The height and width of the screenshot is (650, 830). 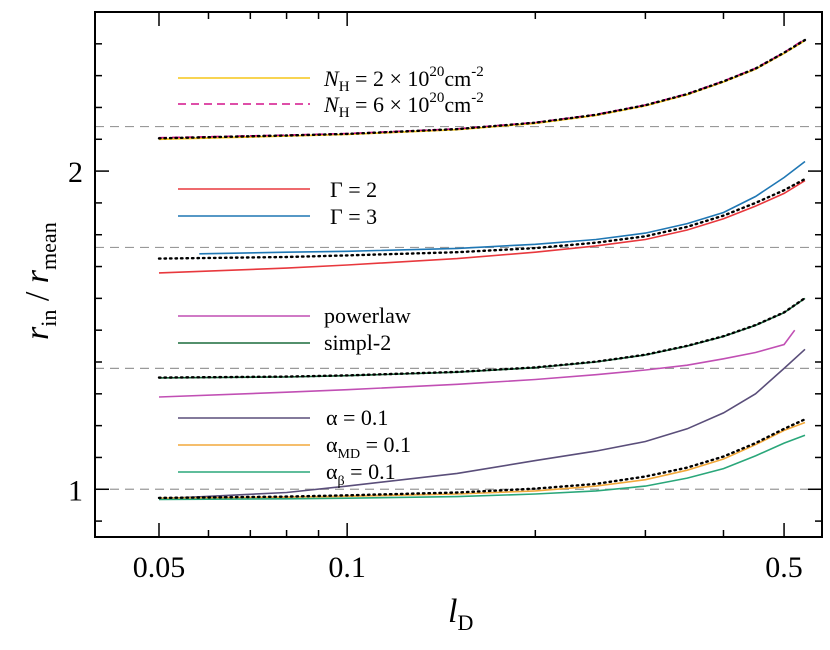 What do you see at coordinates (403, 79) in the screenshot?
I see `legend-label-nh2: NH = 2 × 1020cm-2` at bounding box center [403, 79].